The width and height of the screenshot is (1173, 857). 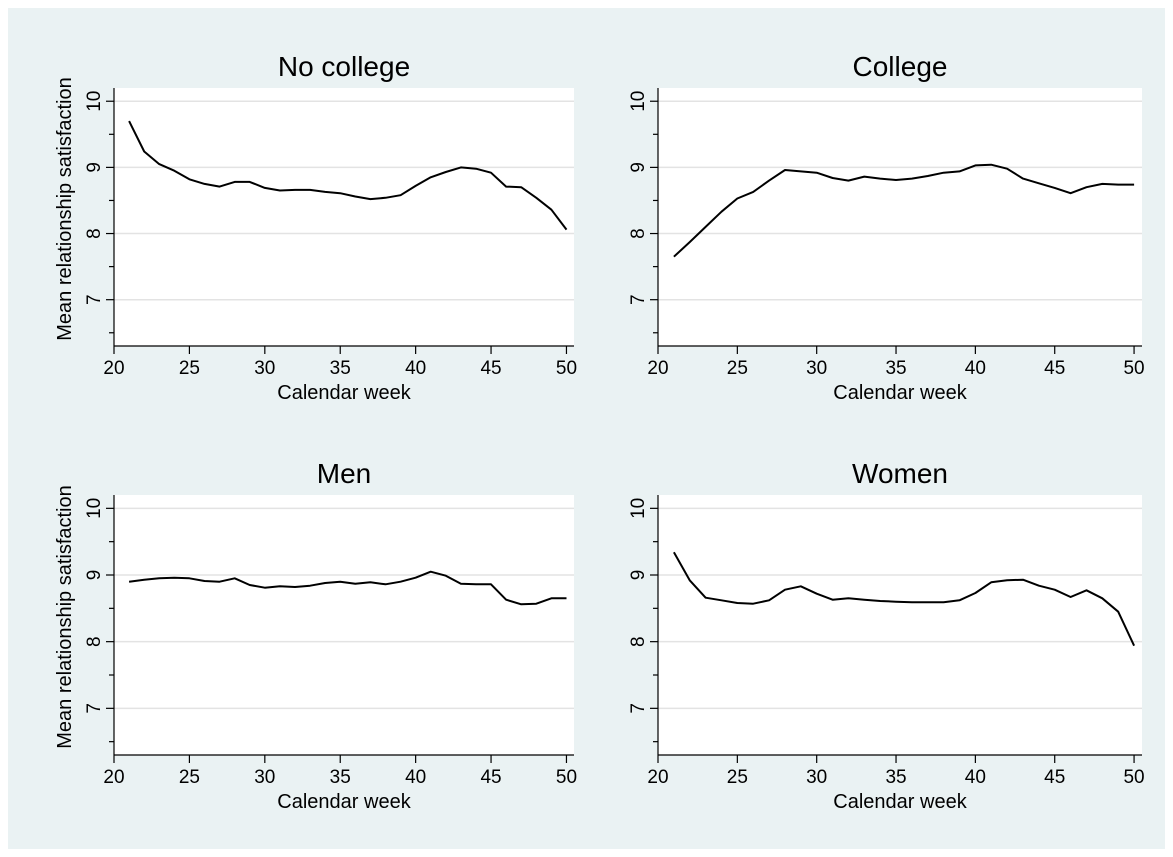 What do you see at coordinates (900, 66) in the screenshot?
I see `chart-title: College` at bounding box center [900, 66].